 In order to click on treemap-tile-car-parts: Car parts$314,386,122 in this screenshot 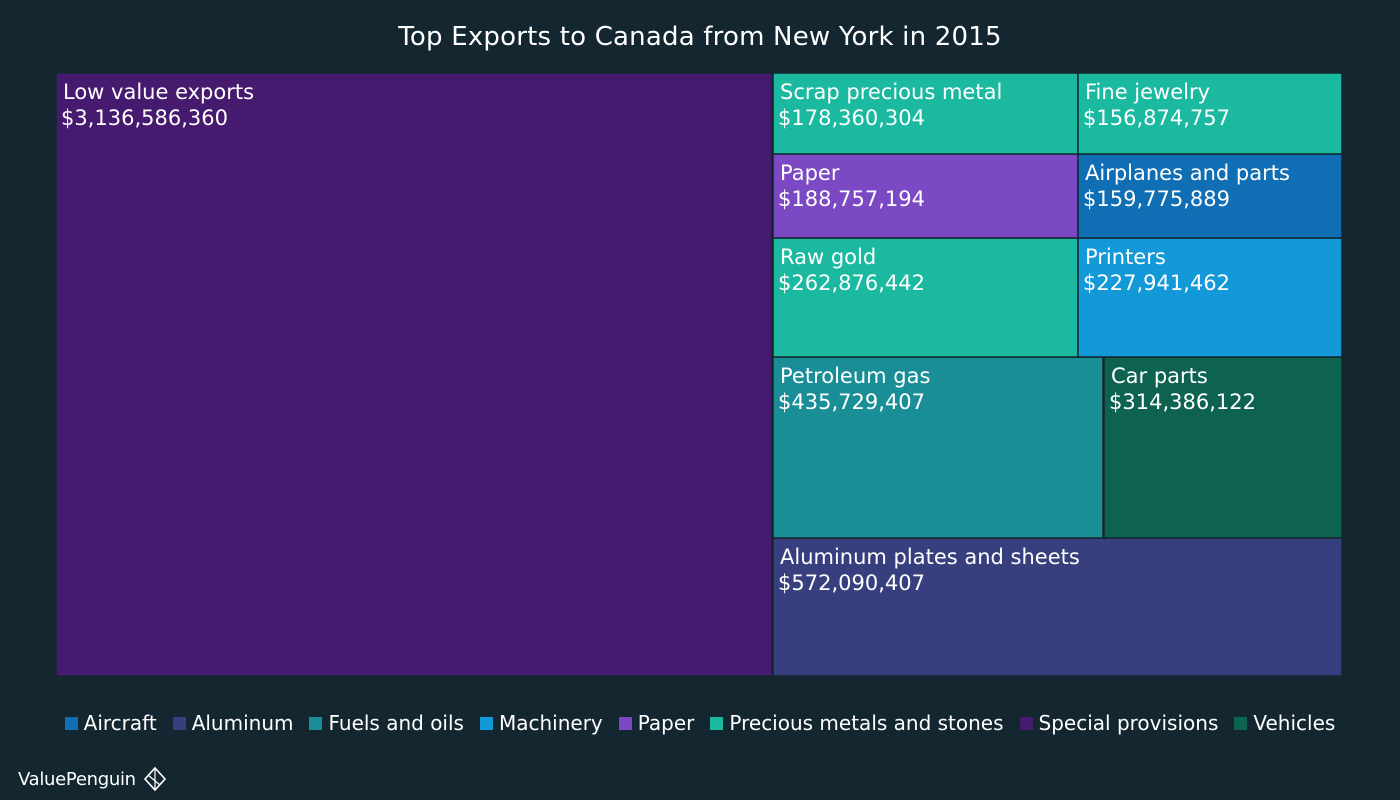, I will do `click(1223, 447)`.